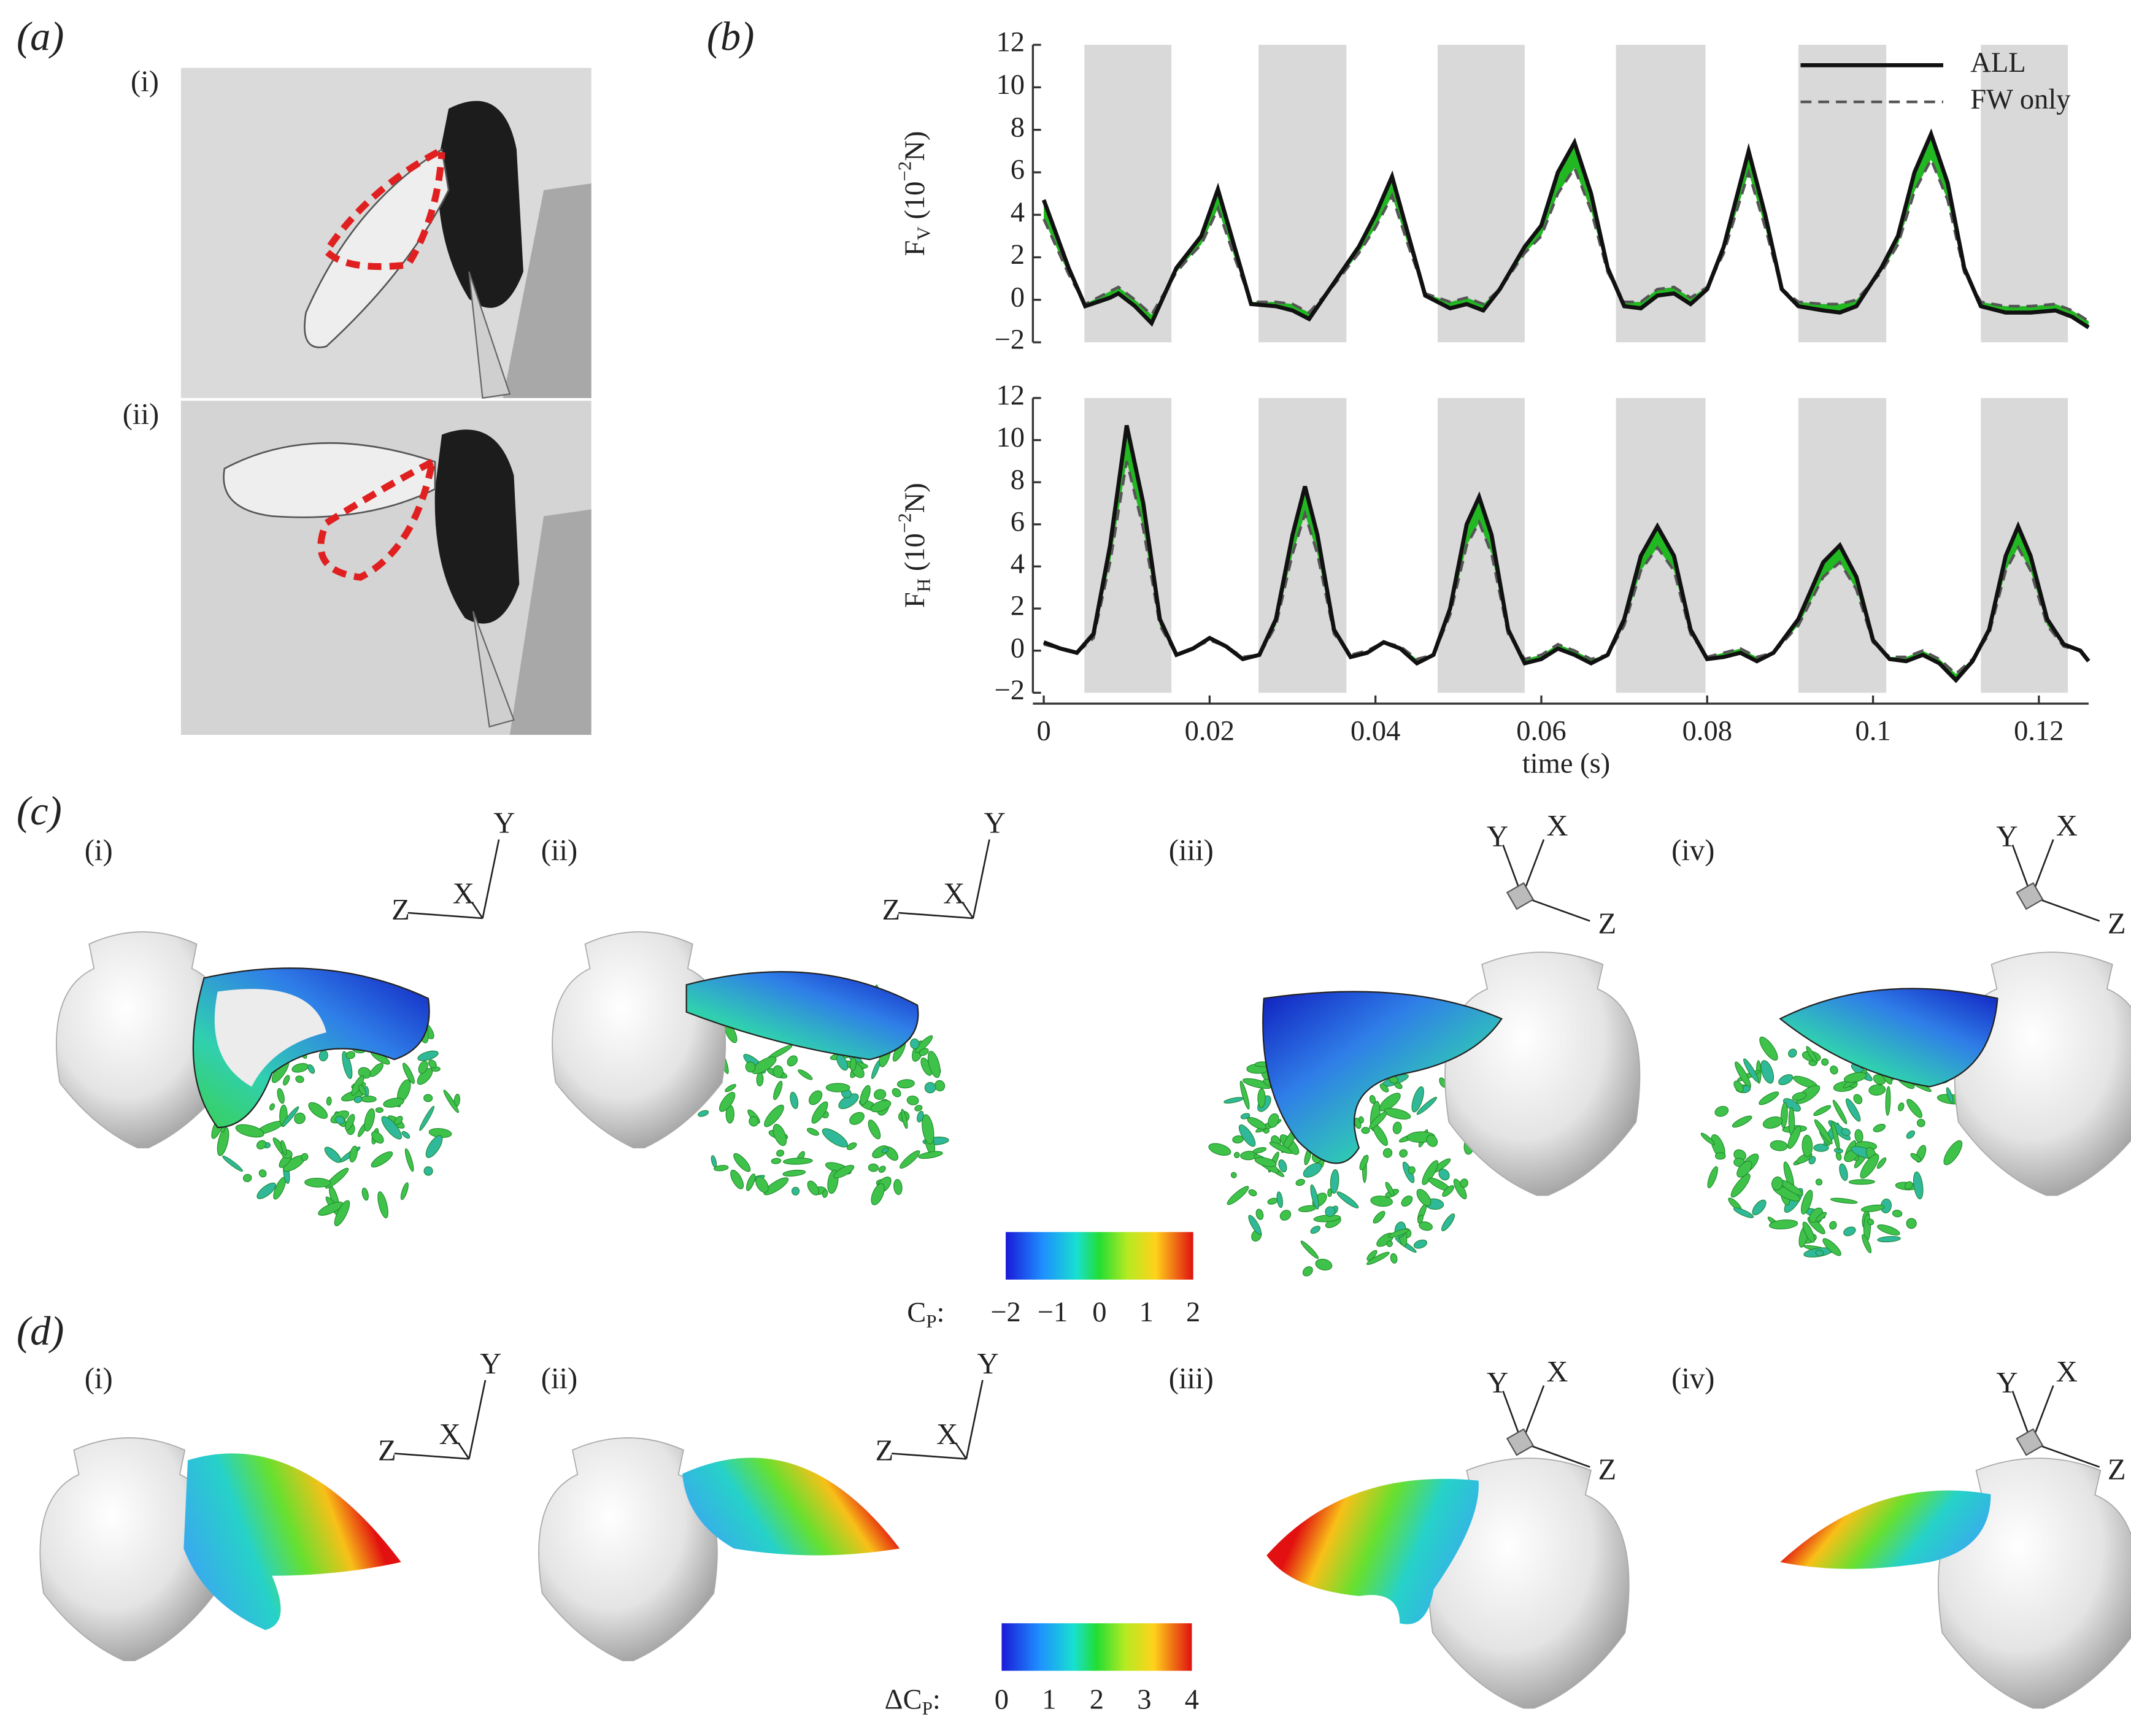 Image resolution: width=2131 pixels, height=1736 pixels. I want to click on triad-label: Z, so click(400, 910).